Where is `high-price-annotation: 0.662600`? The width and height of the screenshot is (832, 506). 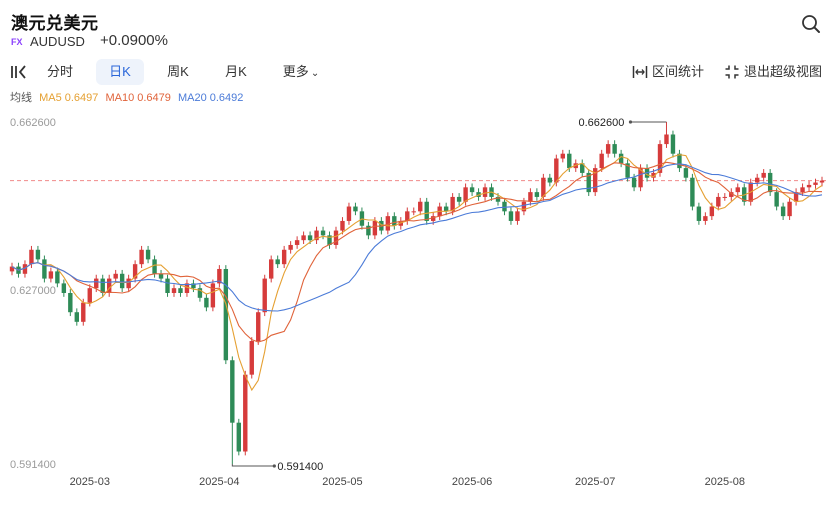
high-price-annotation: 0.662600 is located at coordinates (601, 123).